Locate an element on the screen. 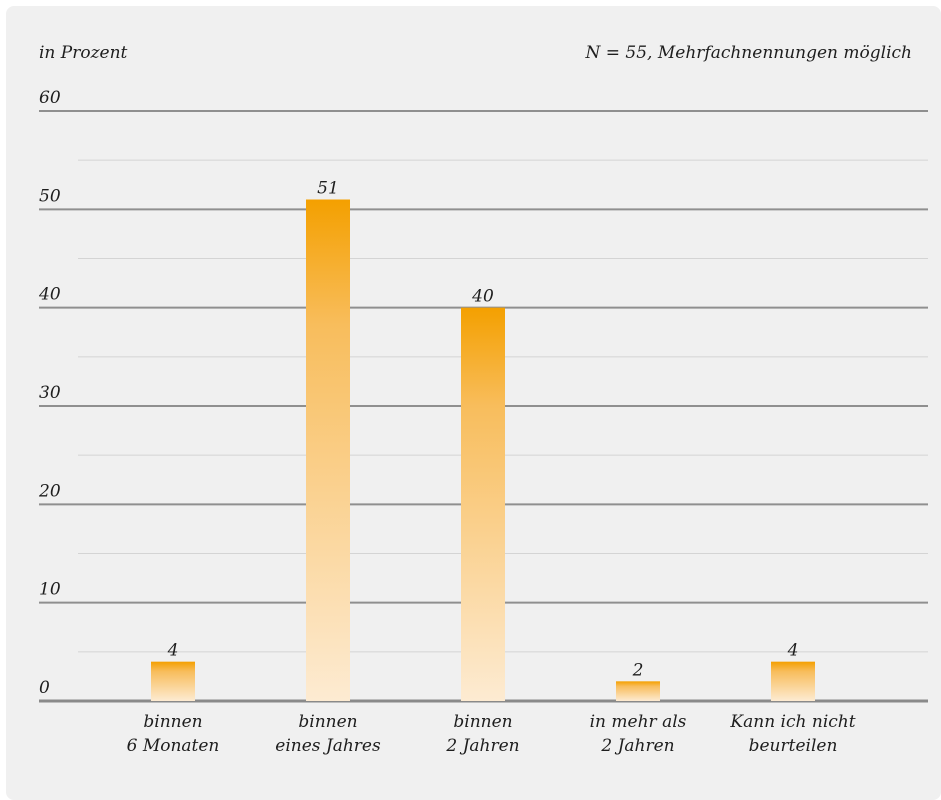 This screenshot has height=800, width=941. x-category-label: eines Jahres is located at coordinates (328, 746).